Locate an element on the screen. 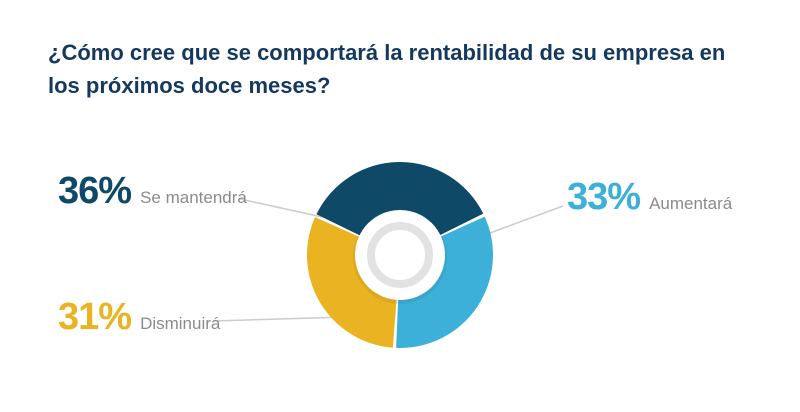 Image resolution: width=800 pixels, height=412 pixels. donut-hole is located at coordinates (400, 257).